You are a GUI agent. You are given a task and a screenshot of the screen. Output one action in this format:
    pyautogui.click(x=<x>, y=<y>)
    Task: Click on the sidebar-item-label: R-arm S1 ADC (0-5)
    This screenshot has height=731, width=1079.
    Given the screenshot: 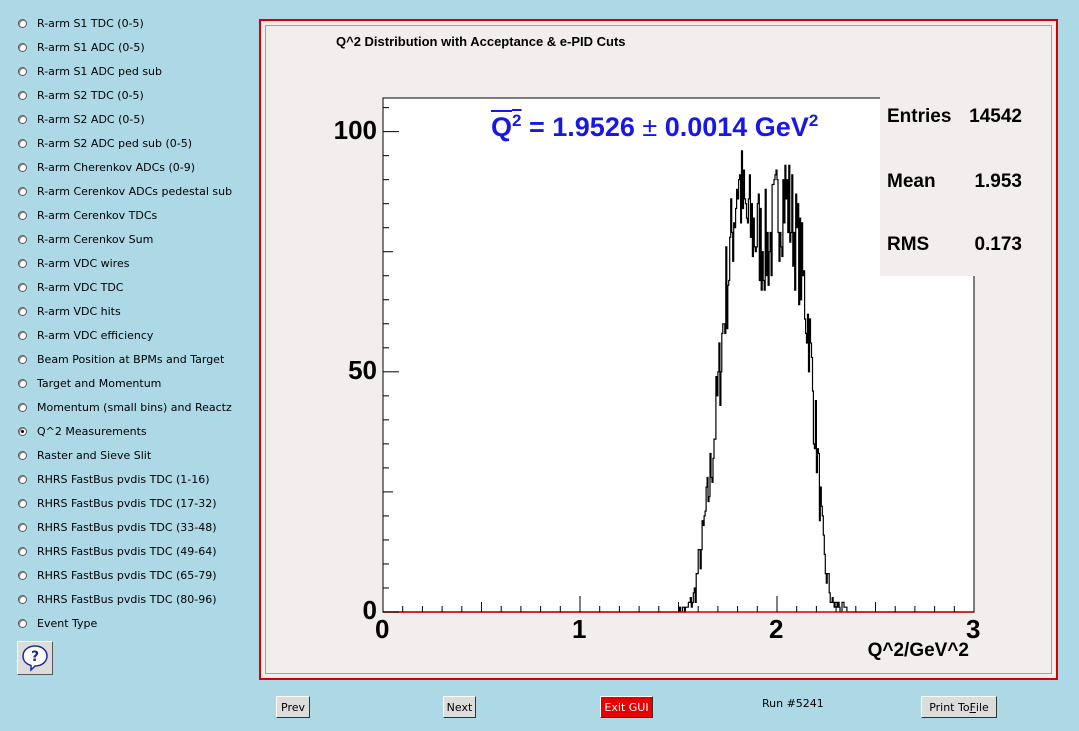 What is the action you would take?
    pyautogui.click(x=91, y=47)
    